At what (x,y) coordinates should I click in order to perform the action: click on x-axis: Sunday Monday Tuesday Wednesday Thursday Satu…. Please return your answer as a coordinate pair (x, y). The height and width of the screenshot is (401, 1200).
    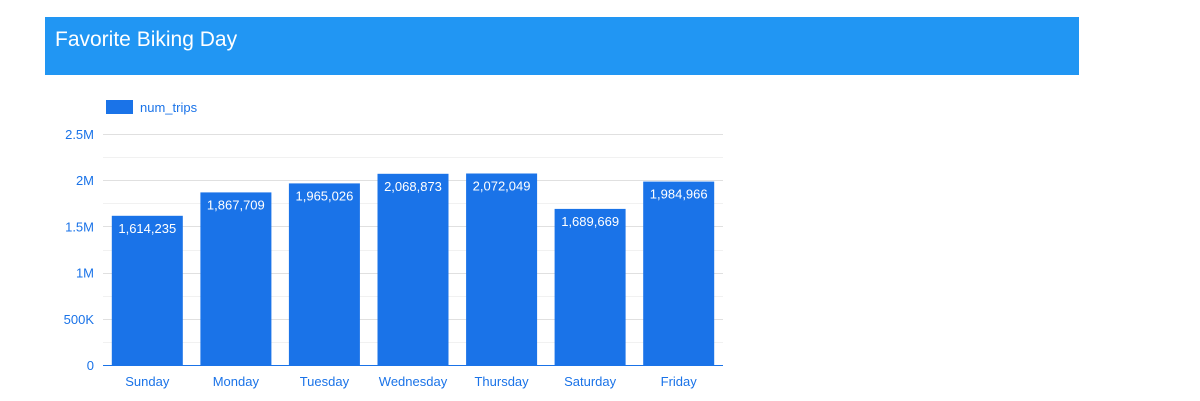
    Looking at the image, I should click on (411, 381).